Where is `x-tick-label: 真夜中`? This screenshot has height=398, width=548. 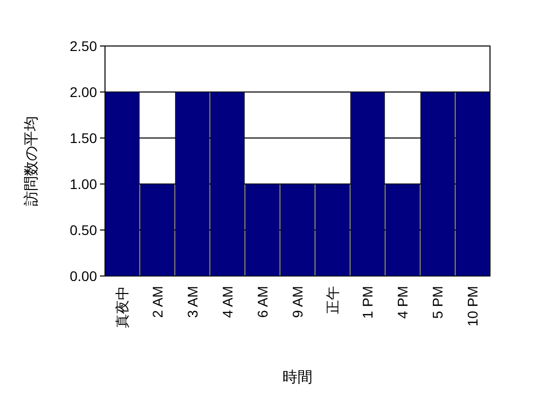 x-tick-label: 真夜中 is located at coordinates (122, 307).